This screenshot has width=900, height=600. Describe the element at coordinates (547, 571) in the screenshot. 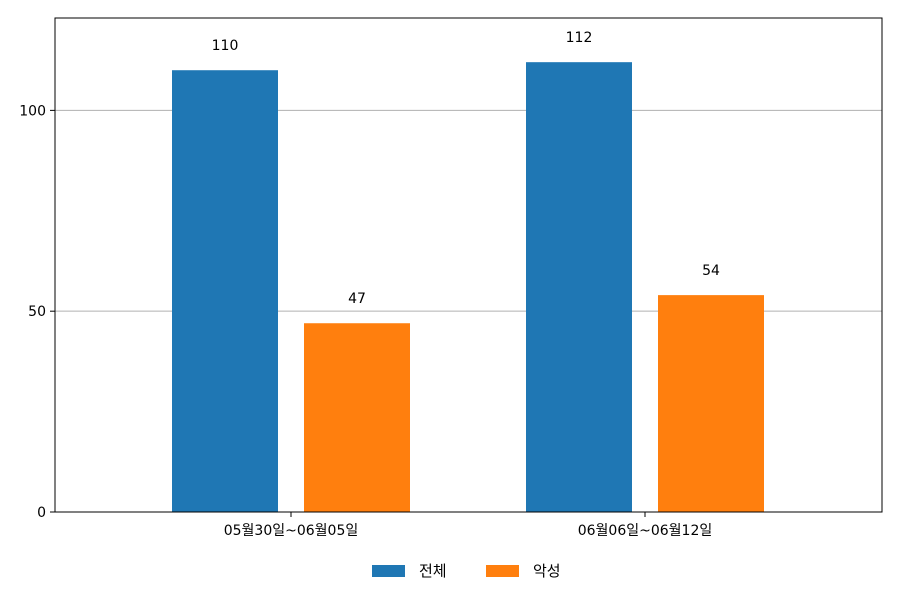

I see `legend-label: 악성` at that location.